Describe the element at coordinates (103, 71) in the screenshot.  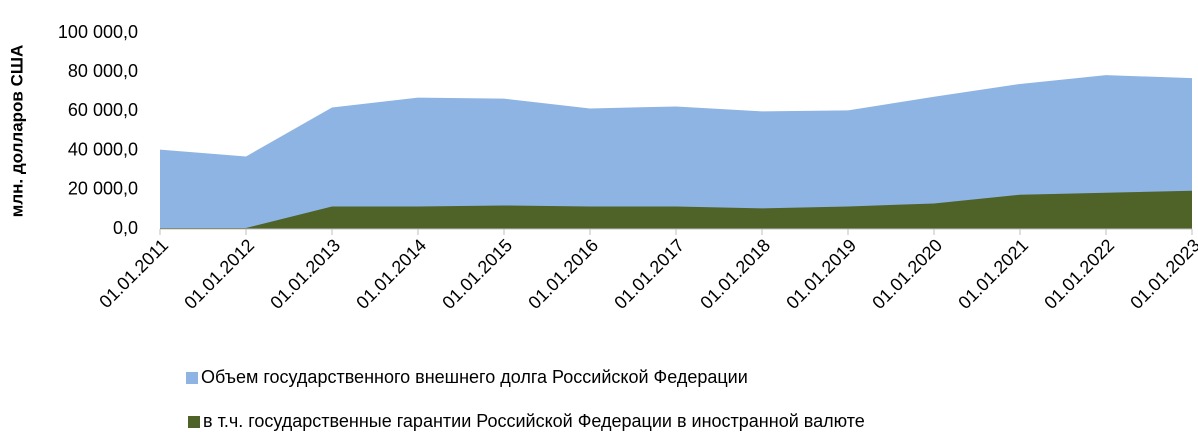
I see `y-tick-label: 80 000,0` at that location.